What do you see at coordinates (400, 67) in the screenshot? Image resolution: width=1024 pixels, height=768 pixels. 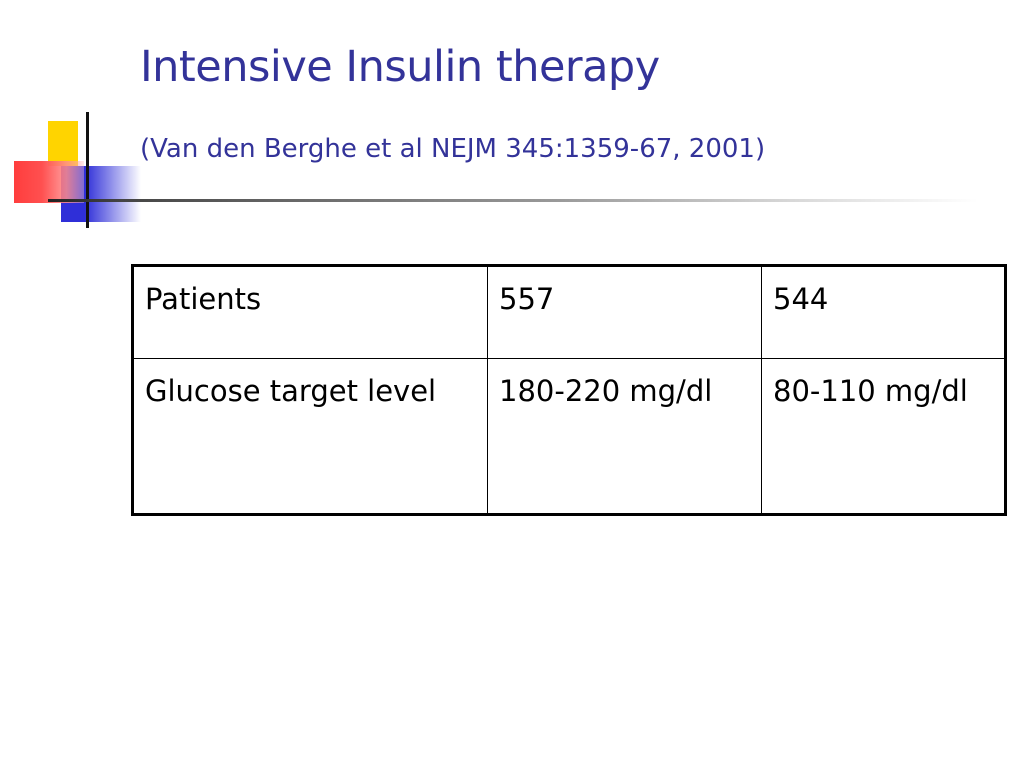 I see `slide-title: Intensive Insulin therapy` at bounding box center [400, 67].